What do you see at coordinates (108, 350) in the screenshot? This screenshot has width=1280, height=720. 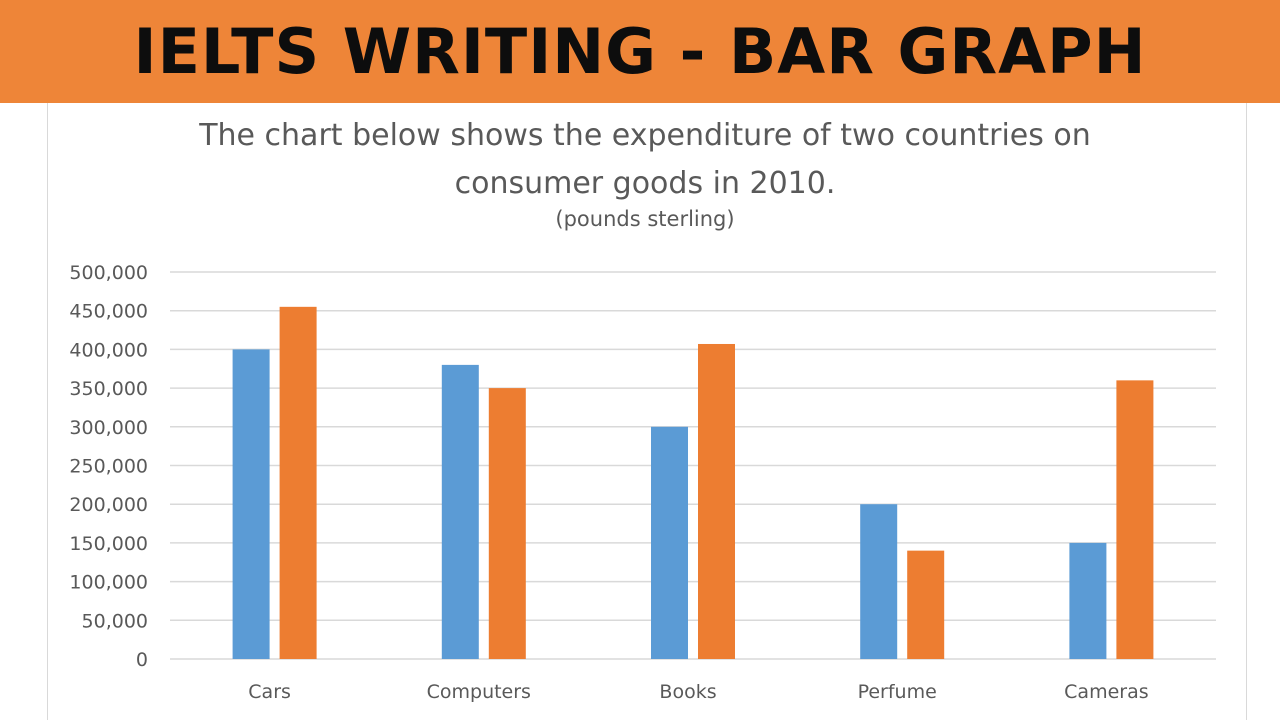 I see `y-tick-label: 400,000` at bounding box center [108, 350].